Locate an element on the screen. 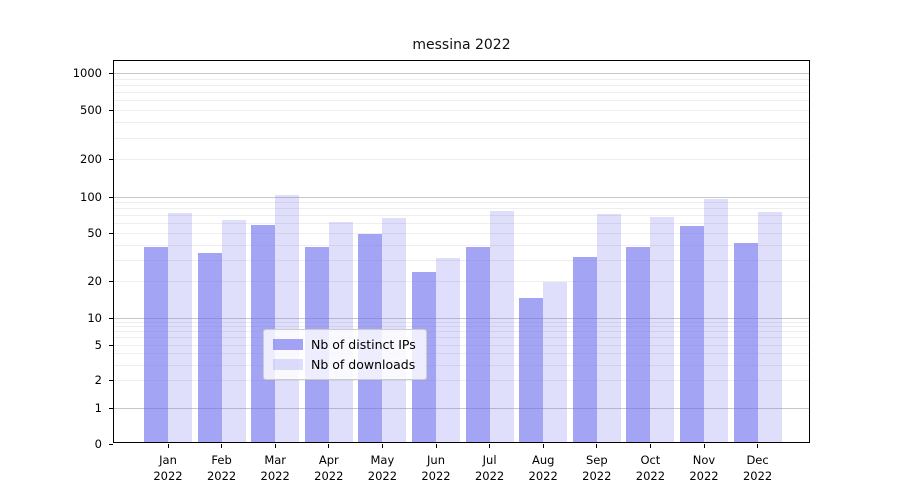 The width and height of the screenshot is (900, 500). bar-downloads-feb is located at coordinates (233, 331).